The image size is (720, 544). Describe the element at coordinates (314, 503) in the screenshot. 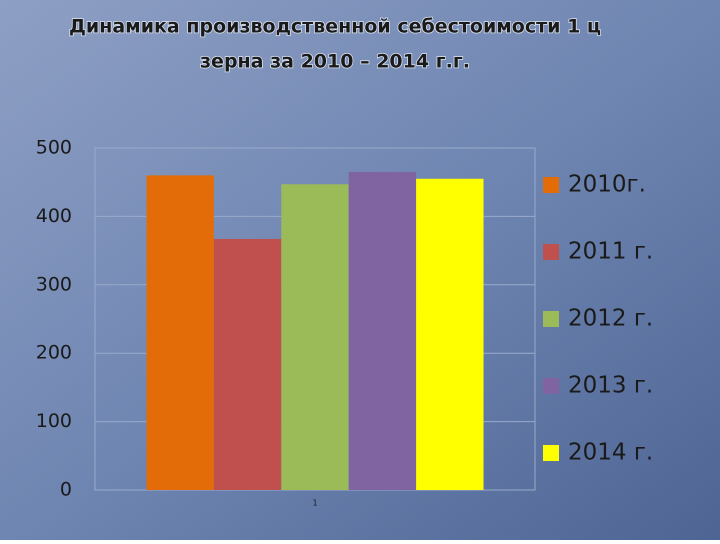

I see `x-tick-label: 1` at that location.